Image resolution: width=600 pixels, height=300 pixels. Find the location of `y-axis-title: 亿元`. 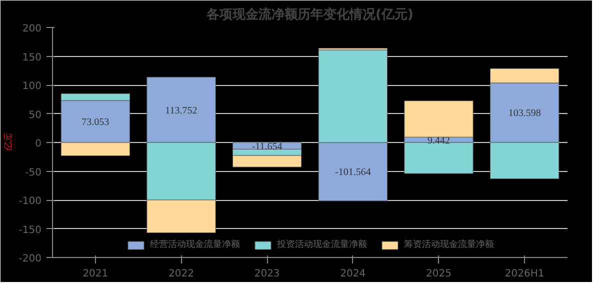

y-axis-title: 亿元 is located at coordinates (8, 142).